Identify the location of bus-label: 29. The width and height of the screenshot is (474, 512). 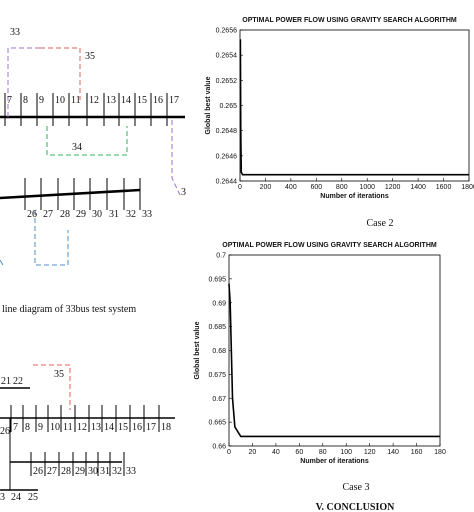
(80, 471).